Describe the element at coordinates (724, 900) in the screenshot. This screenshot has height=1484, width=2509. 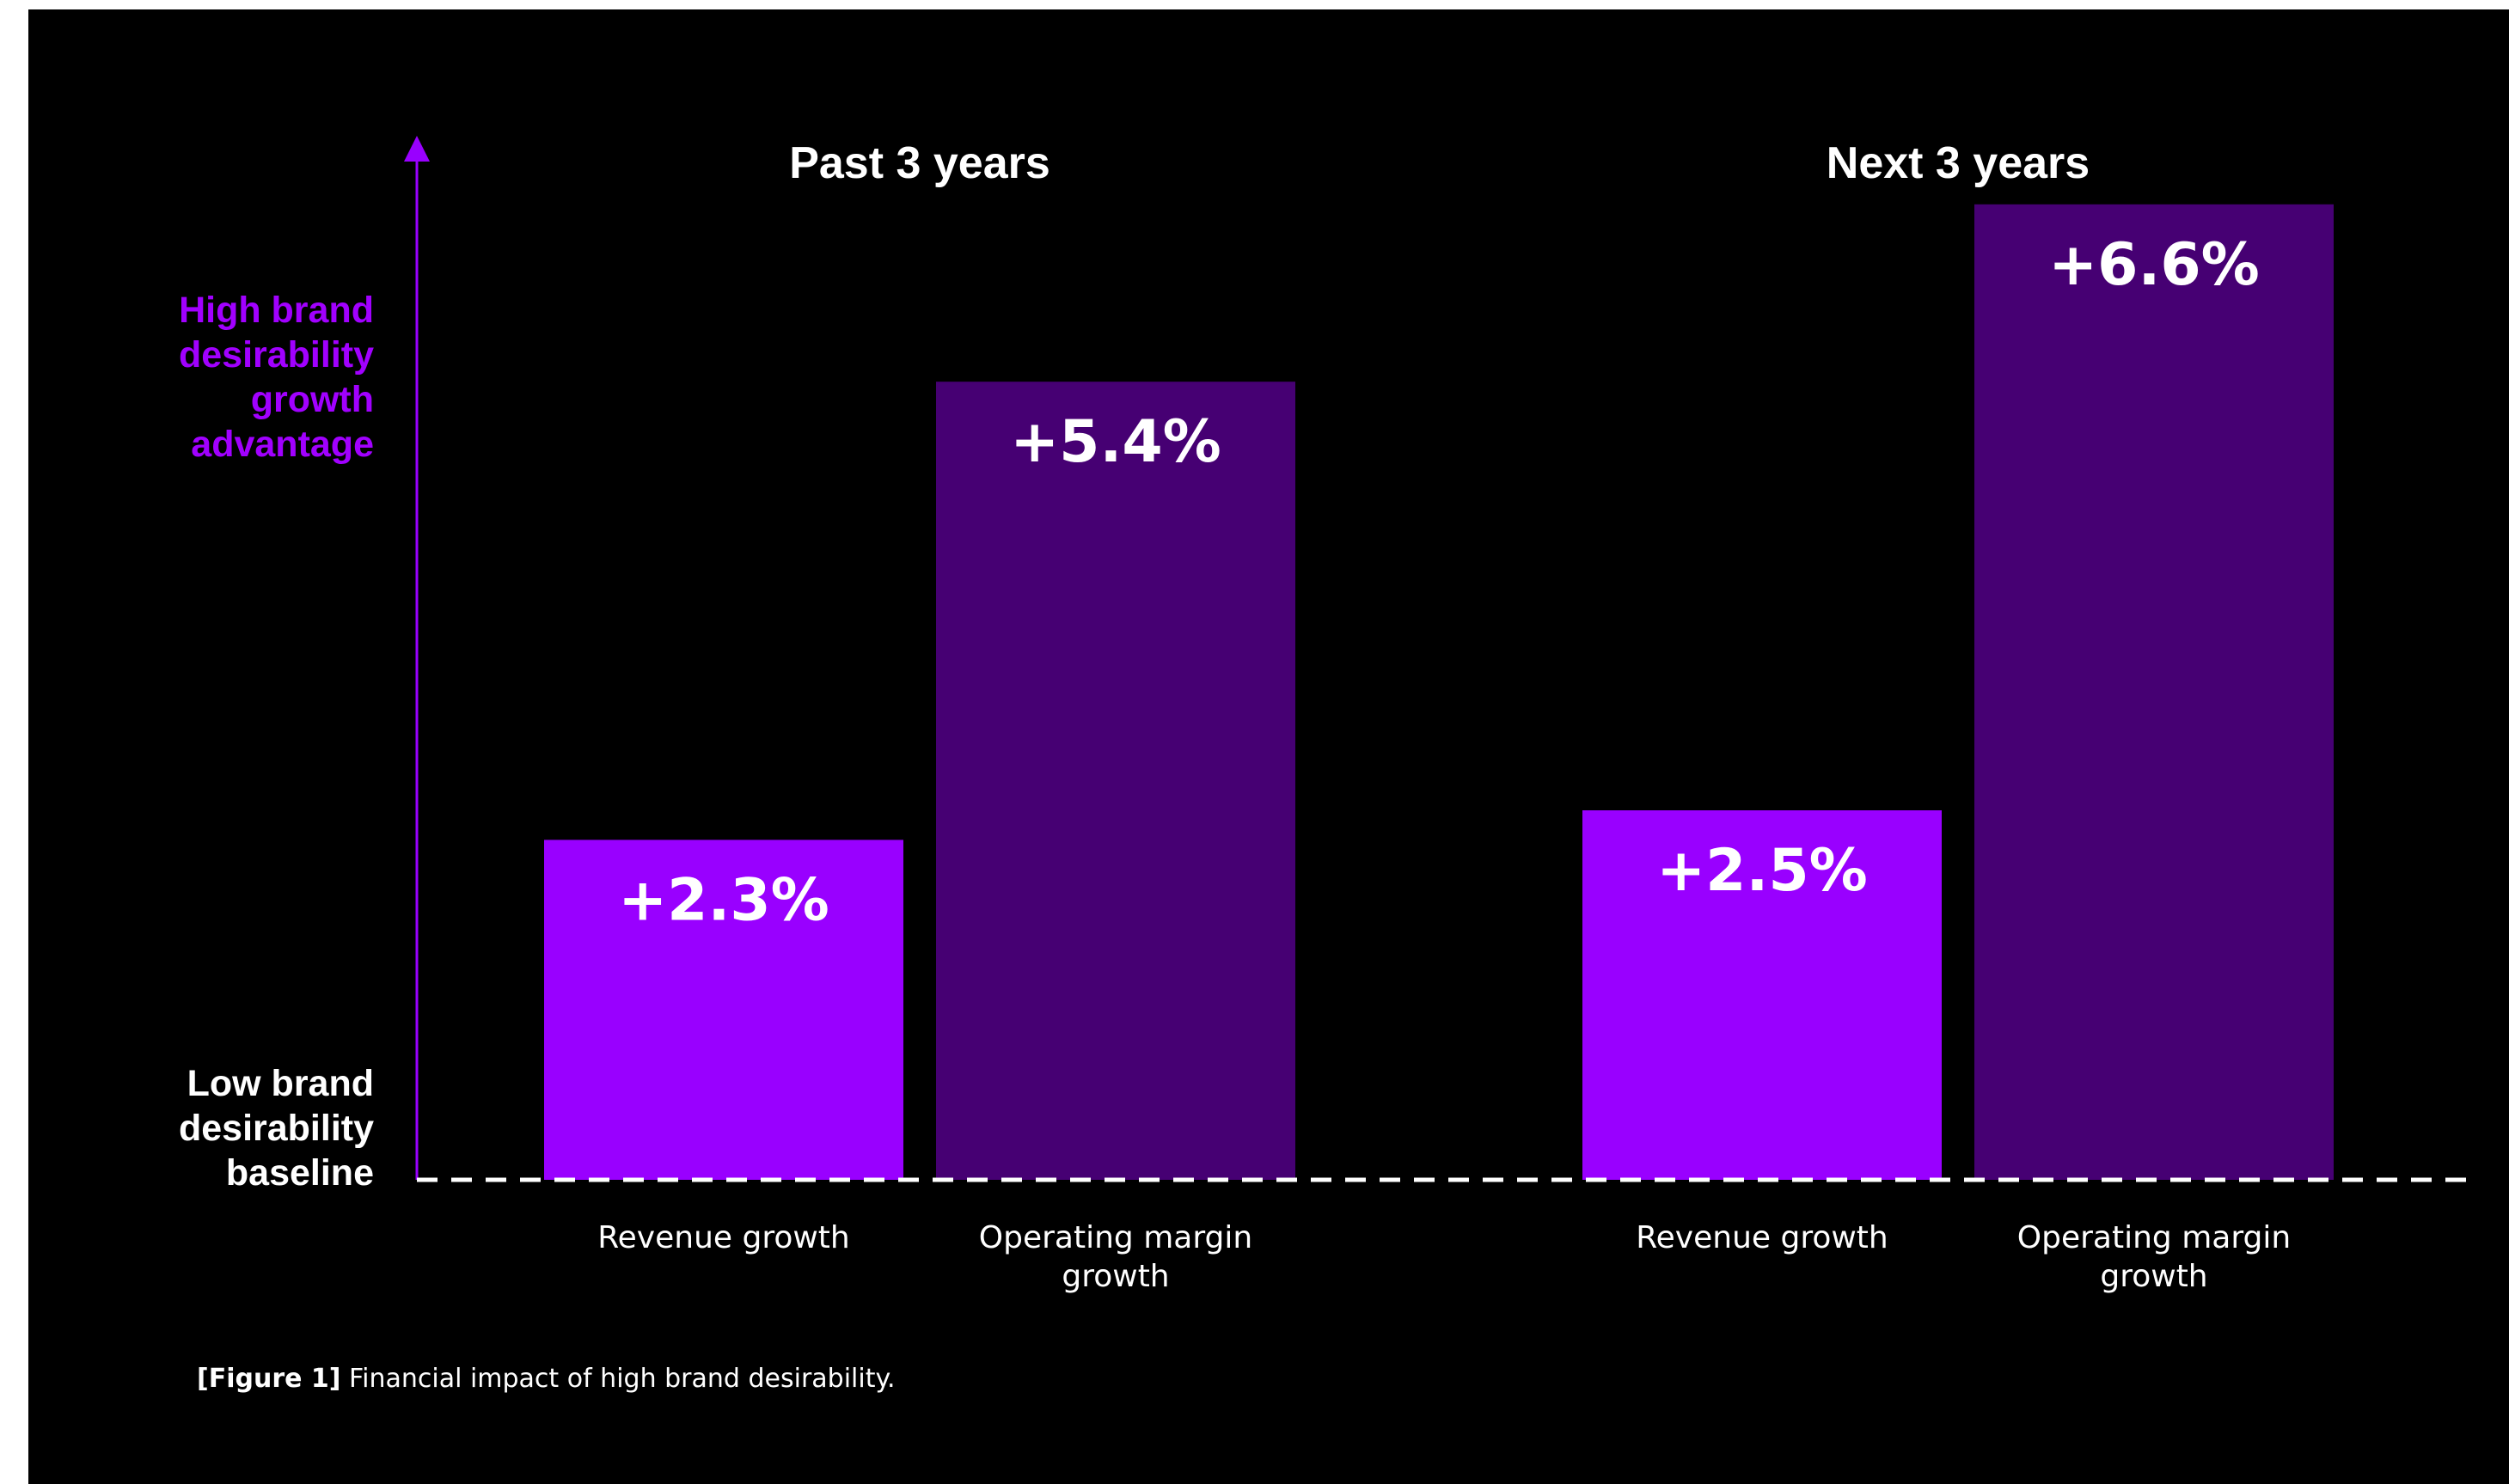
I see `bar-value-label: +2.3%` at that location.